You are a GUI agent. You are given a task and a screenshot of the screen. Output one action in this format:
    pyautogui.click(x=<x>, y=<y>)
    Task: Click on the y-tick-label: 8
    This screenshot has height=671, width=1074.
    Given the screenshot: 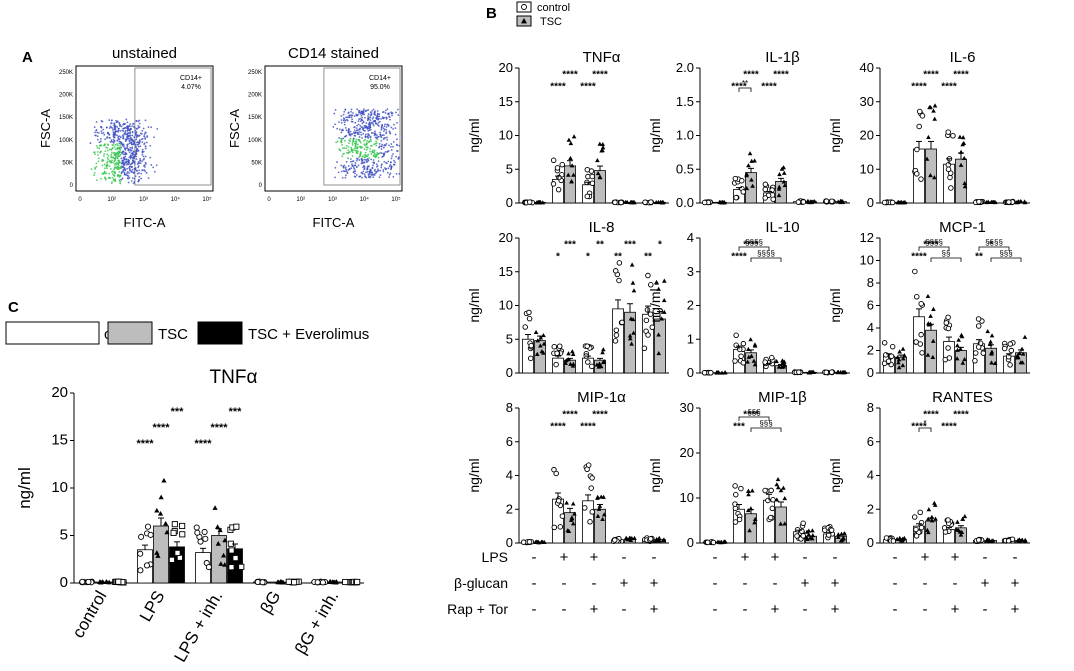 What is the action you would take?
    pyautogui.click(x=870, y=407)
    